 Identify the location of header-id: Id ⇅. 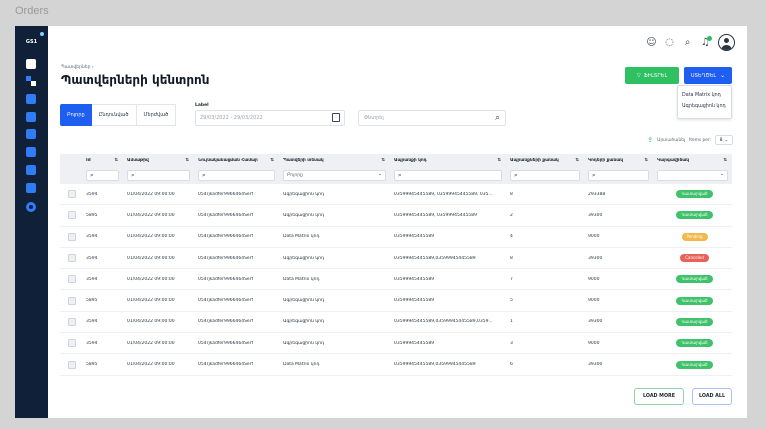
(102, 160).